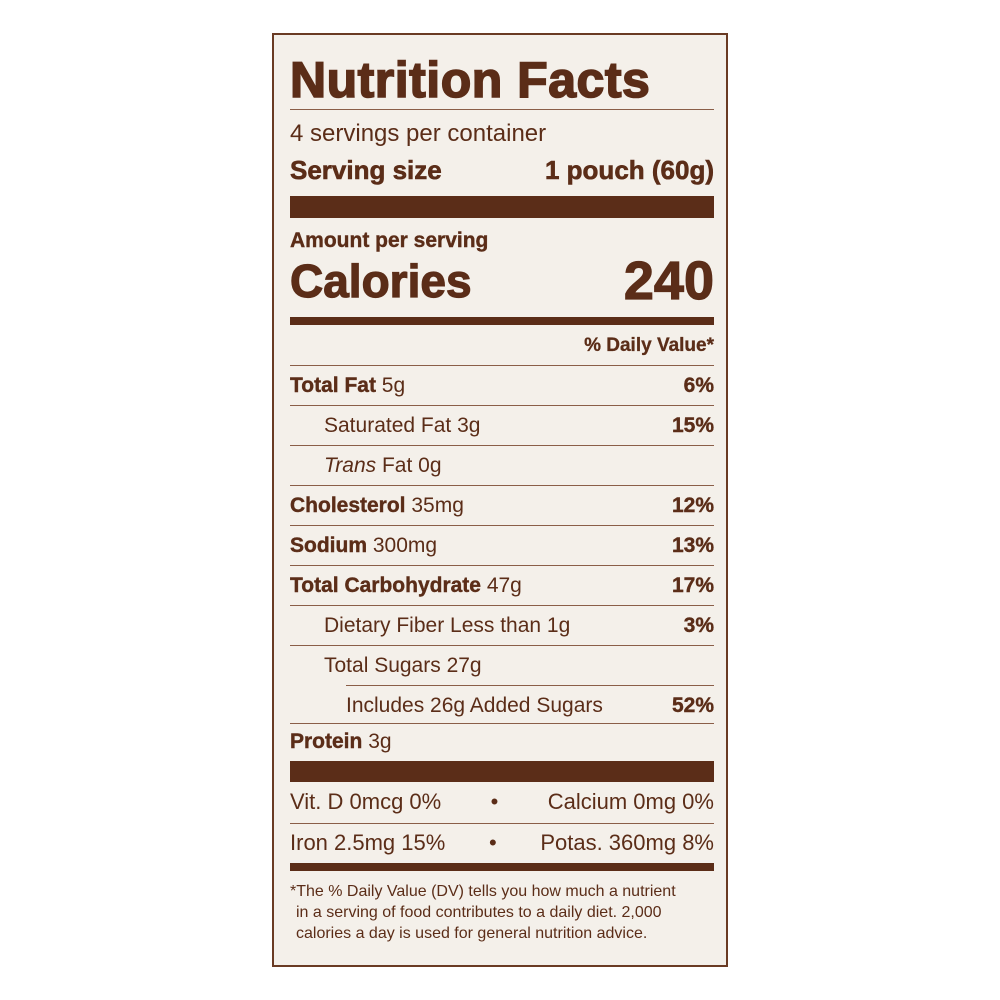  What do you see at coordinates (692, 705) in the screenshot?
I see `nutrient-dv: 52%` at bounding box center [692, 705].